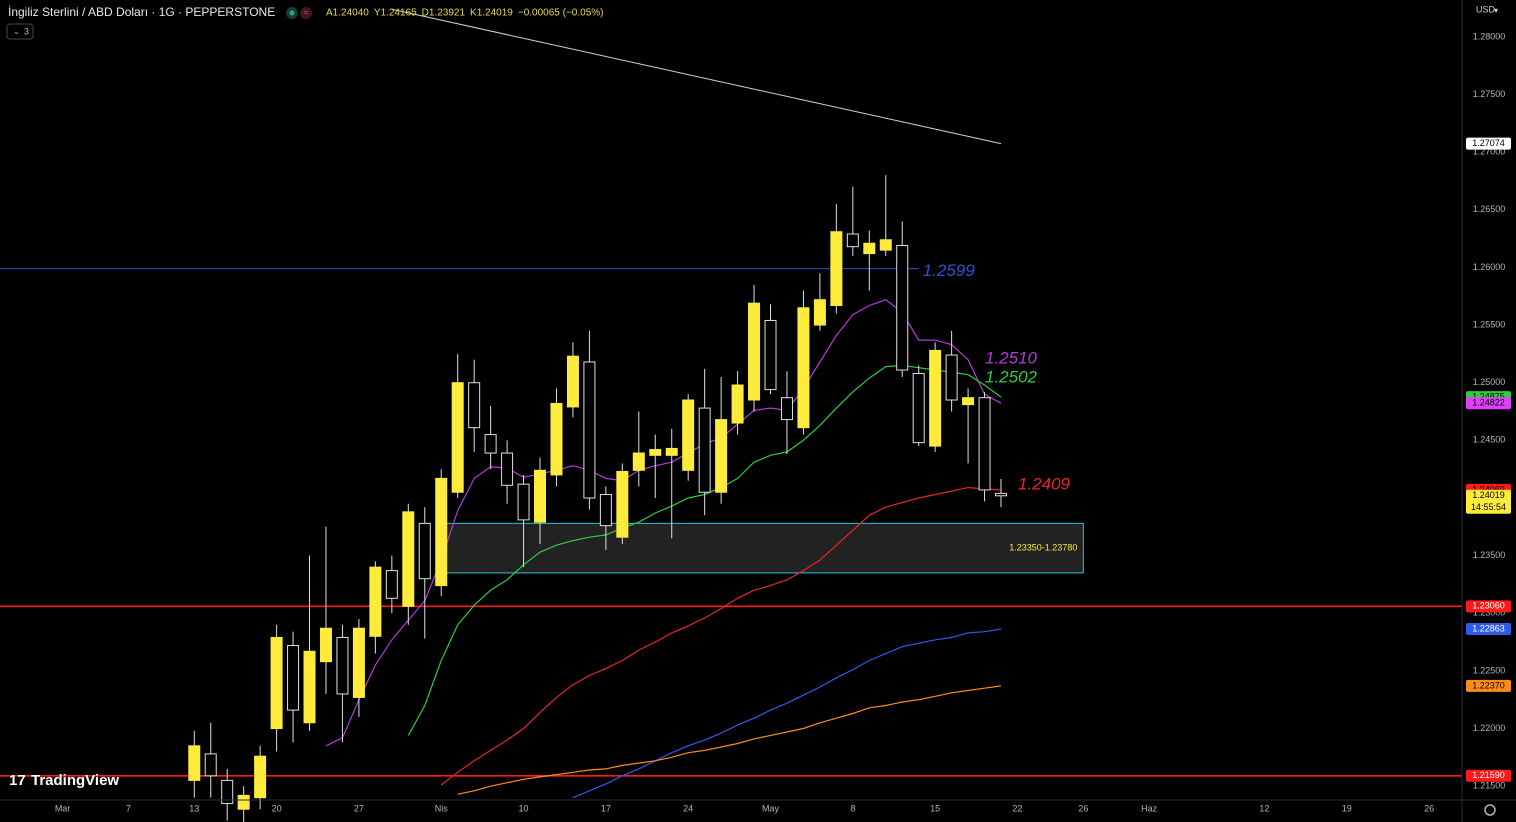 Image resolution: width=1516 pixels, height=822 pixels. What do you see at coordinates (63, 808) in the screenshot?
I see `x-tick-label: Mar` at bounding box center [63, 808].